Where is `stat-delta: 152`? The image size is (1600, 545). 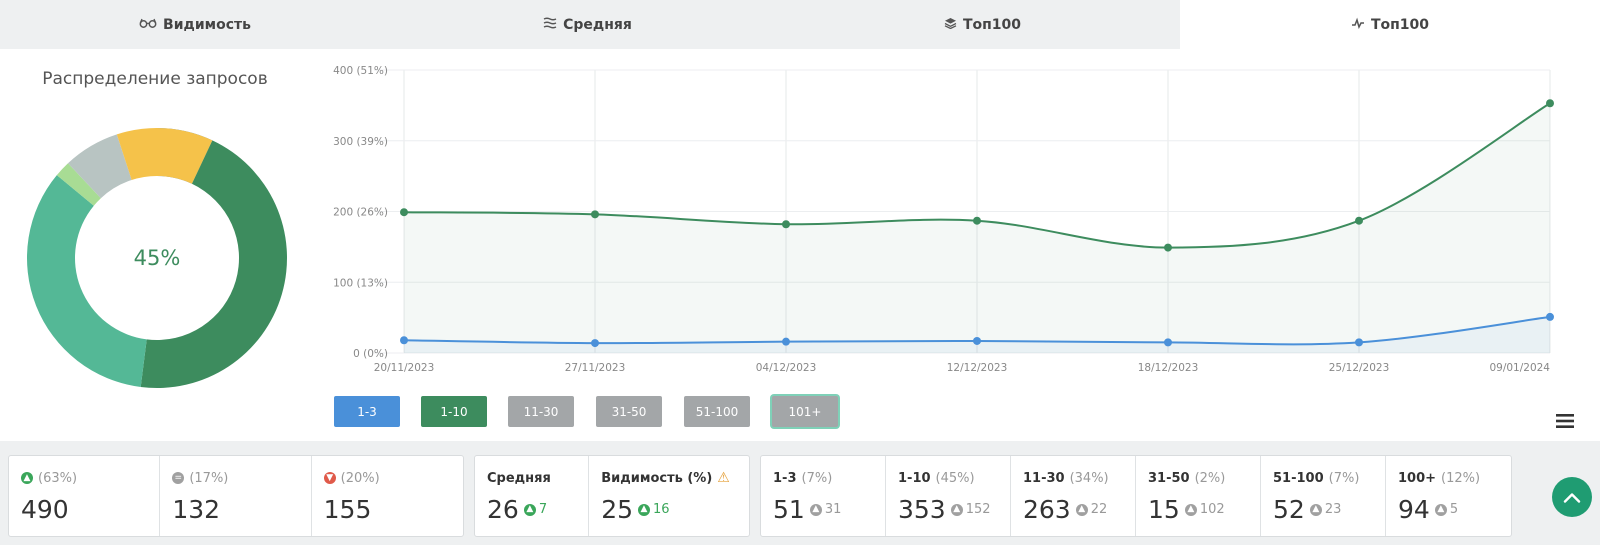
stat-delta: 152 is located at coordinates (978, 509).